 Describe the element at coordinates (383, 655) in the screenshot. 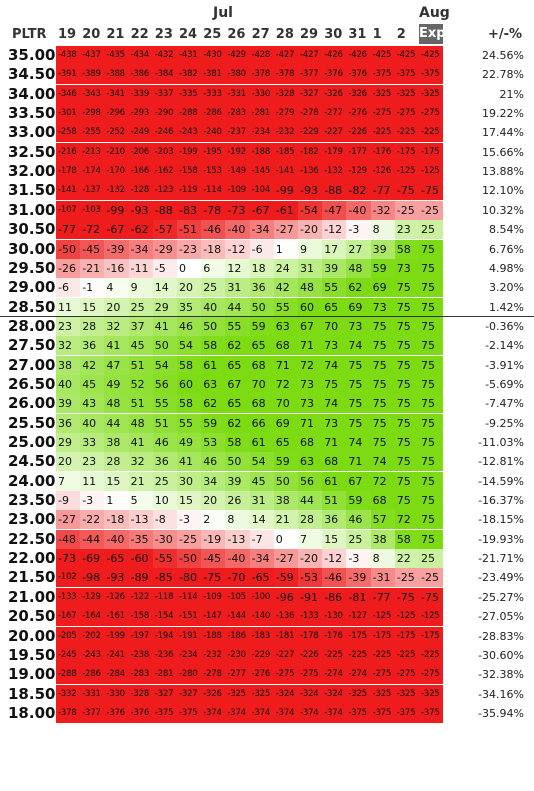

I see `heat-cell: -225` at that location.